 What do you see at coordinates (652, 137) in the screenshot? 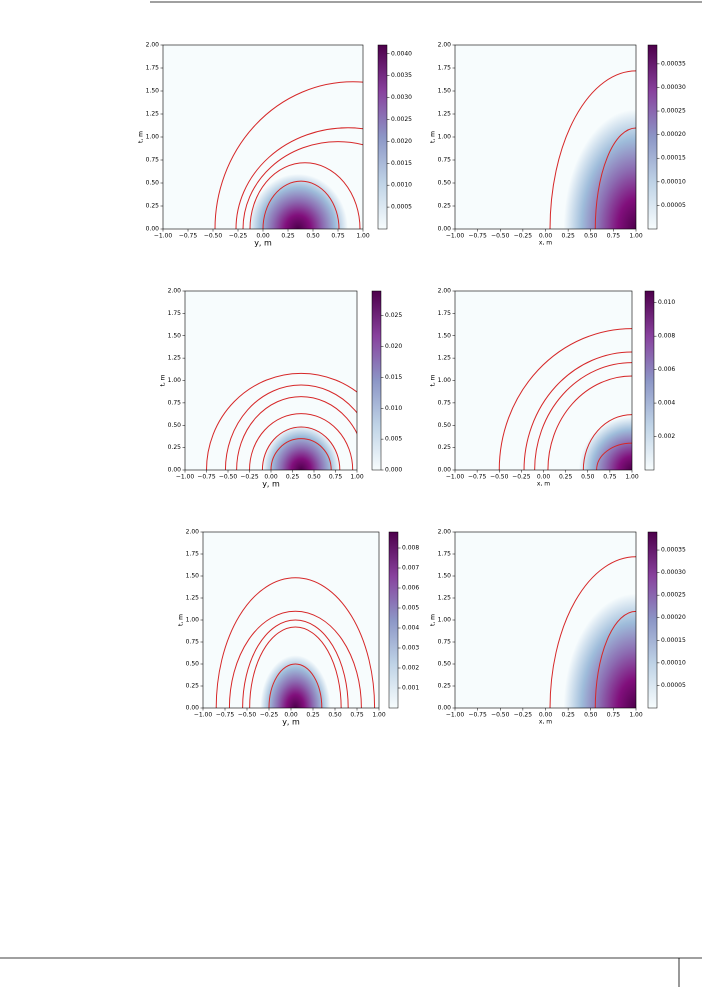
I see `colorbar` at bounding box center [652, 137].